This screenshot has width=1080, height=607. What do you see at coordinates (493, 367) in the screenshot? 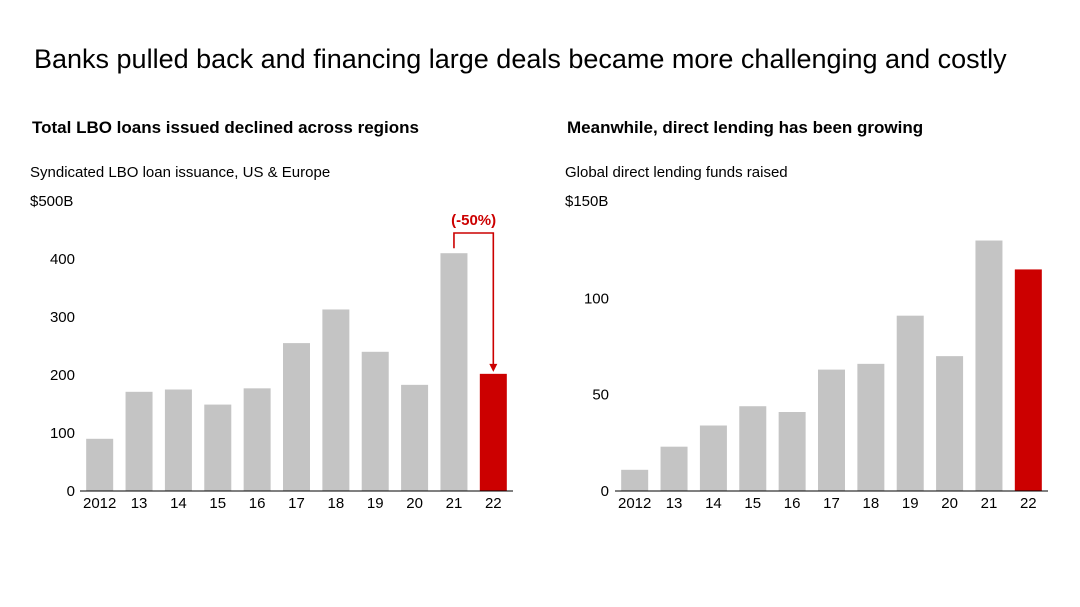
I see `lbo-annotation-arrowhead` at bounding box center [493, 367].